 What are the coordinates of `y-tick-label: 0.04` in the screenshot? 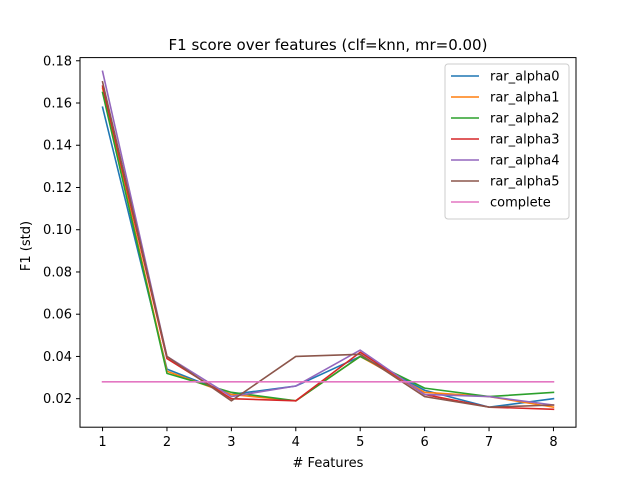 It's located at (57, 357).